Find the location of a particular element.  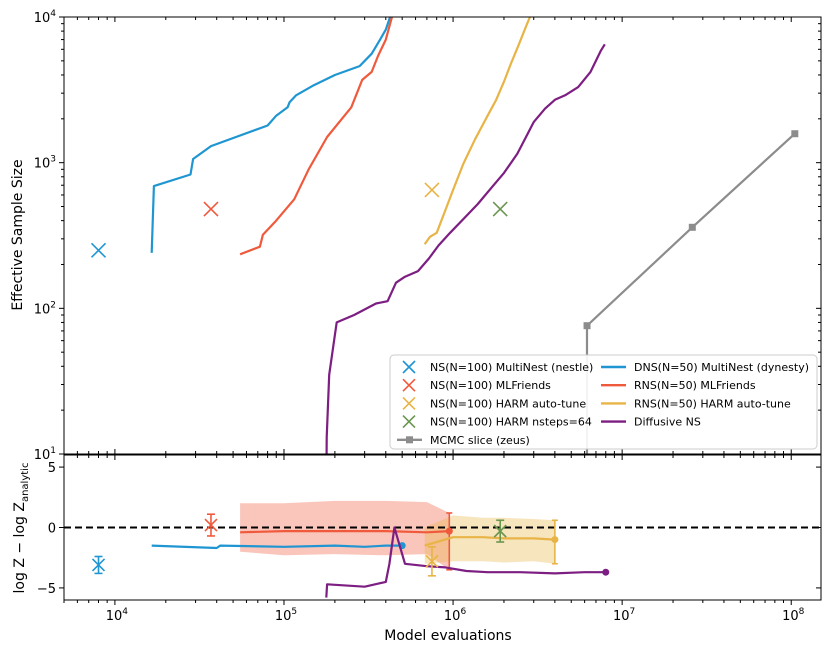

bottom-errorbar-ns-n-100-harm-auto-tune is located at coordinates (432, 561).